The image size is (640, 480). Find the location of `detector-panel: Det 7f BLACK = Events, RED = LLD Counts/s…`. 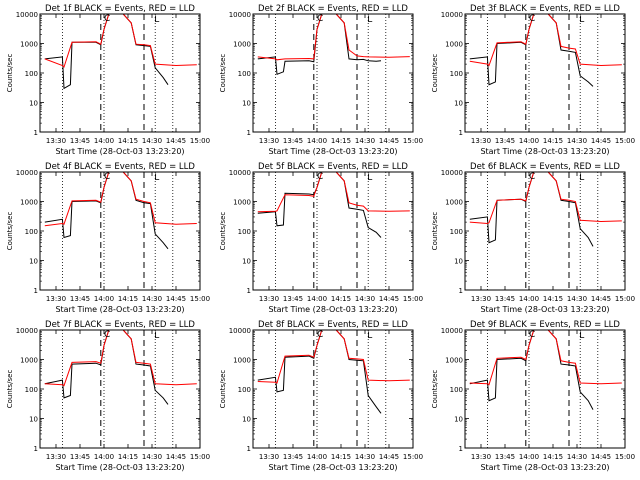

detector-panel: Det 7f BLACK = Events, RED = LLD Counts/s… is located at coordinates (108, 396).